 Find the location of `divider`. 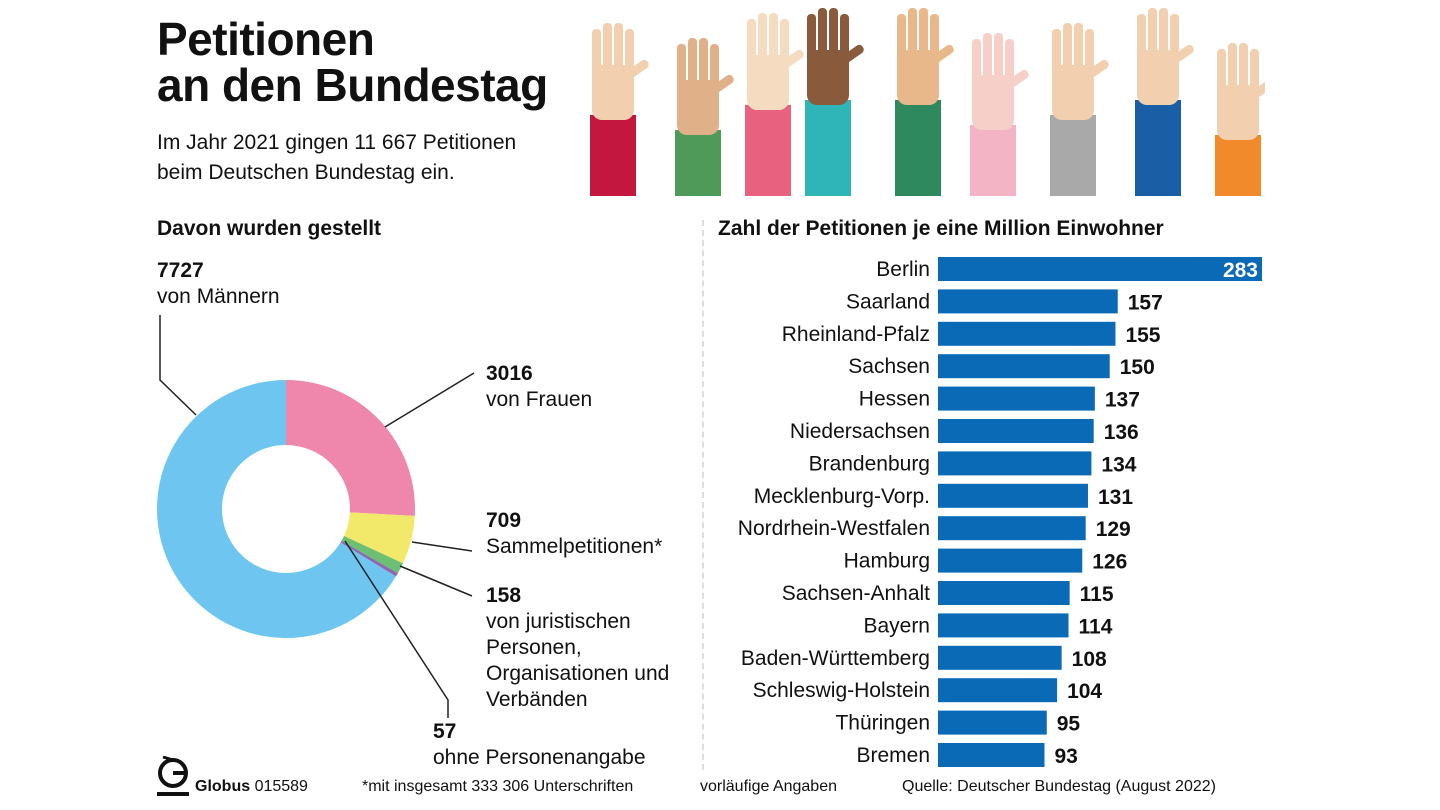

divider is located at coordinates (703, 495).